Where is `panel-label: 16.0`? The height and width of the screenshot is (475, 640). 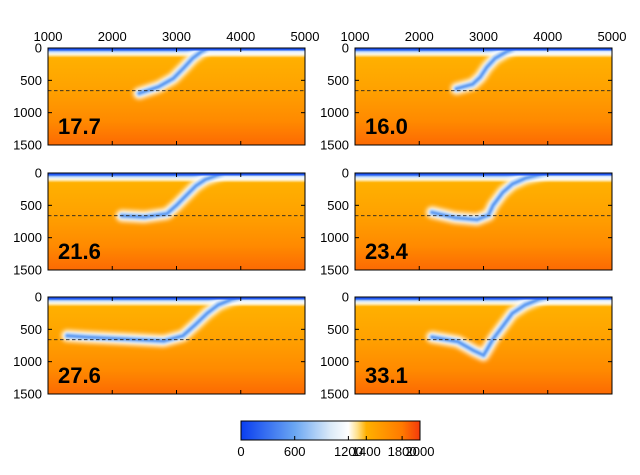
panel-label: 16.0 is located at coordinates (386, 126).